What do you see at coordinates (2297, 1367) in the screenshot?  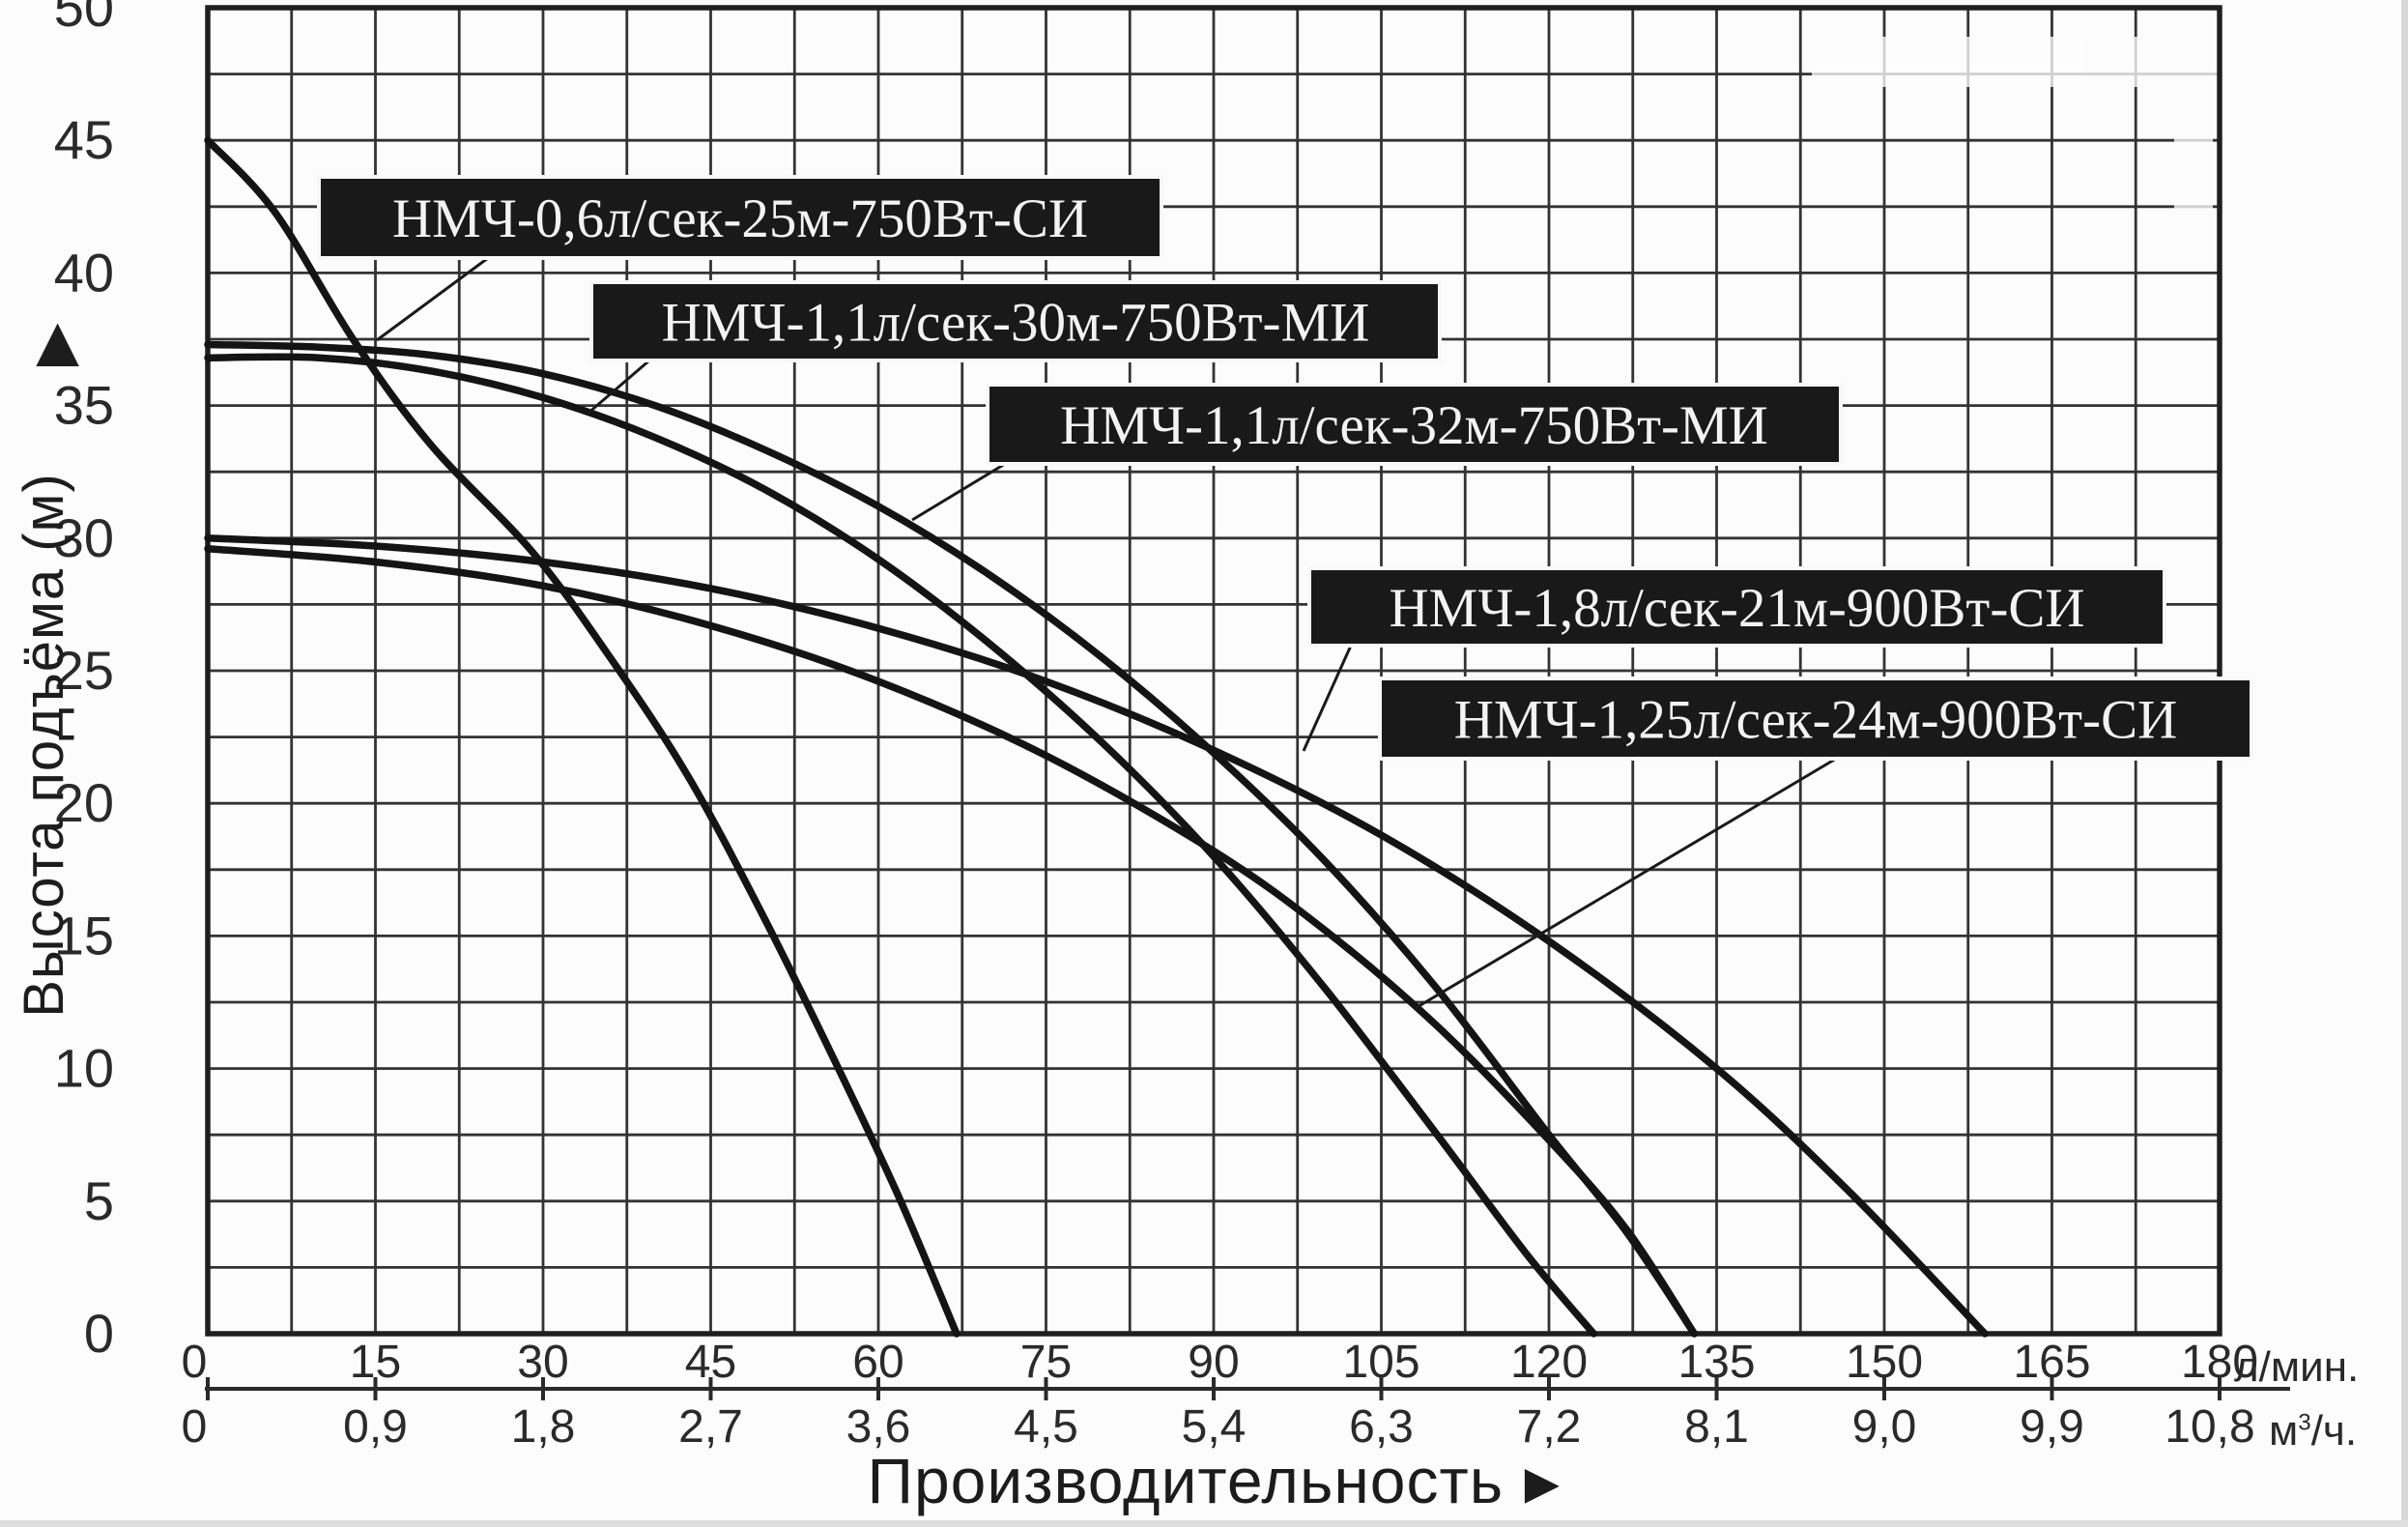 I see `x-axis-unit-lmin: л/мин.` at bounding box center [2297, 1367].